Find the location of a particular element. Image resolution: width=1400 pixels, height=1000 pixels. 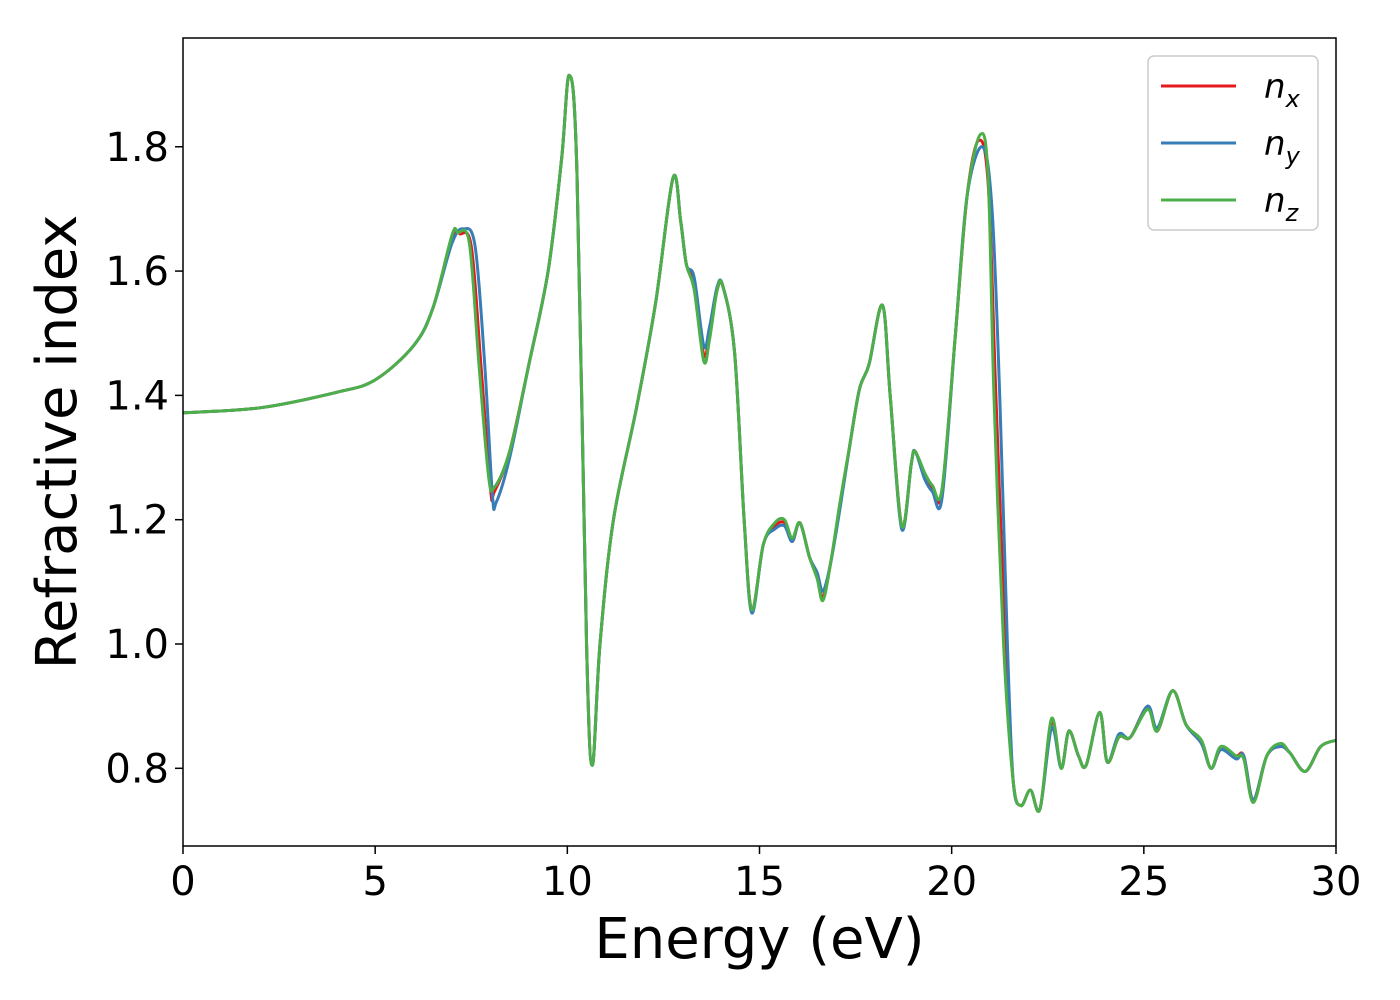

y-axis-label: Refractive index is located at coordinates (57, 442).